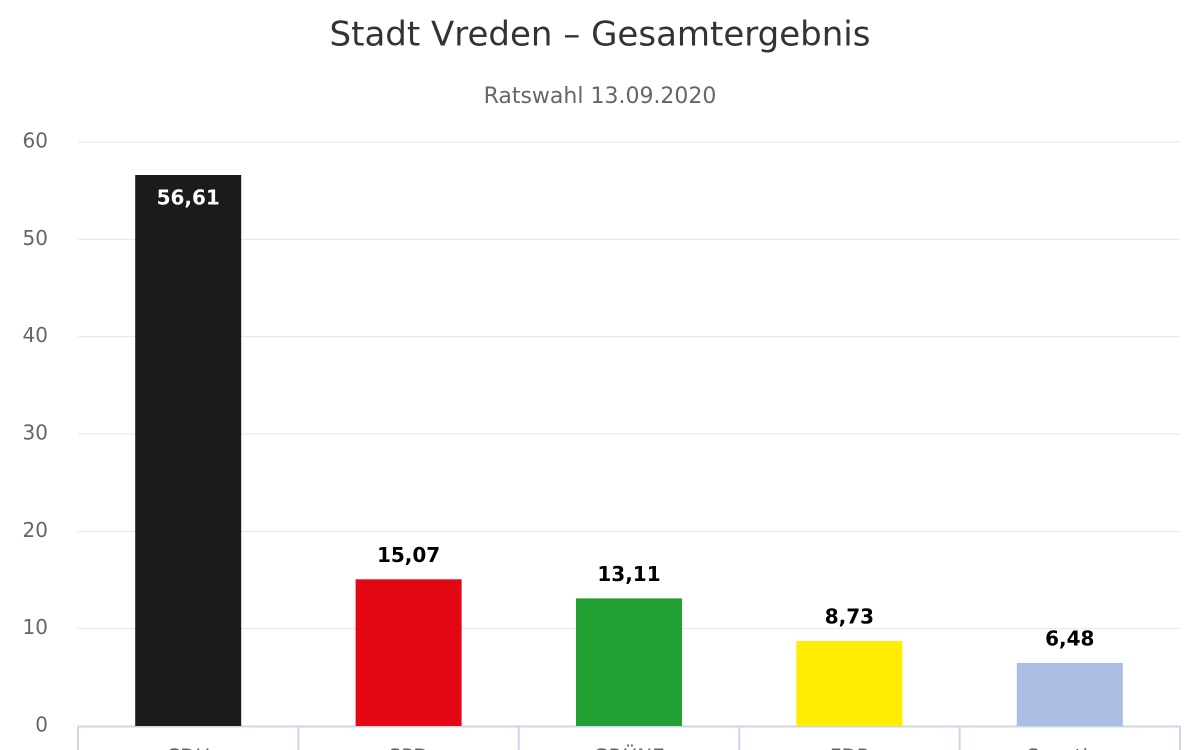 The width and height of the screenshot is (1200, 750). Describe the element at coordinates (628, 574) in the screenshot. I see `value-label: 13,11` at that location.